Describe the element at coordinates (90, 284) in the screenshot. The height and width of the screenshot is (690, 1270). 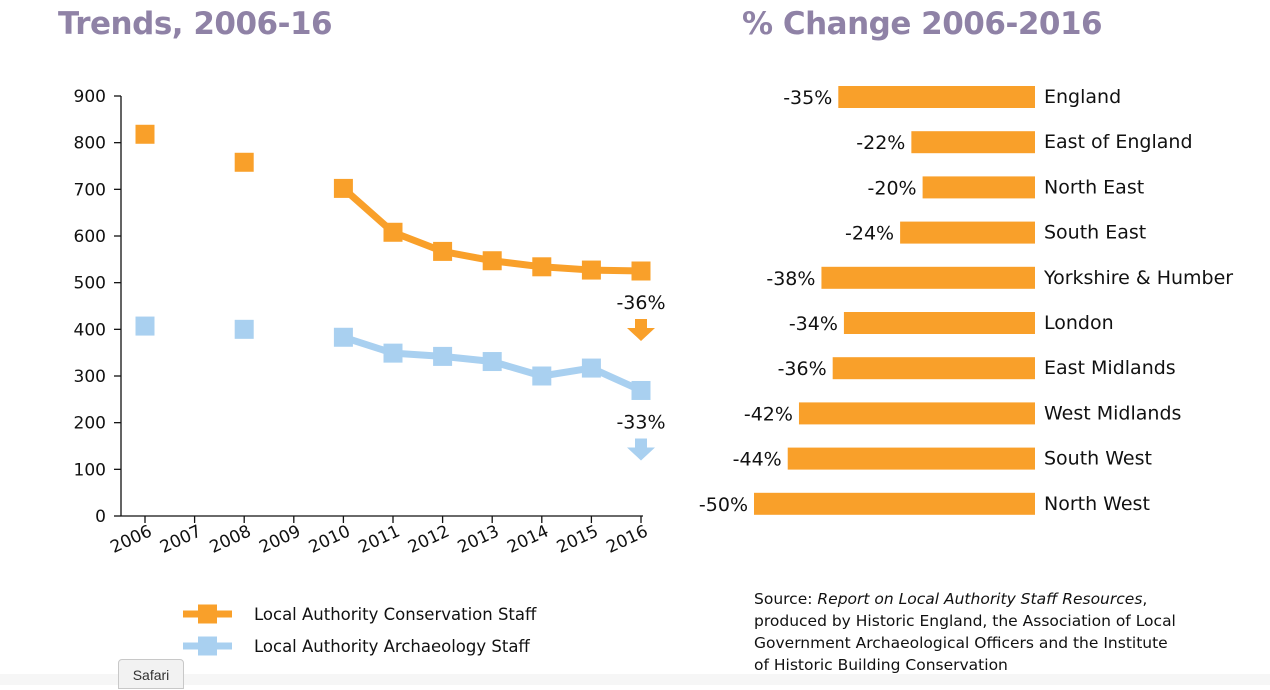
I see `y-tick-label: 500` at that location.